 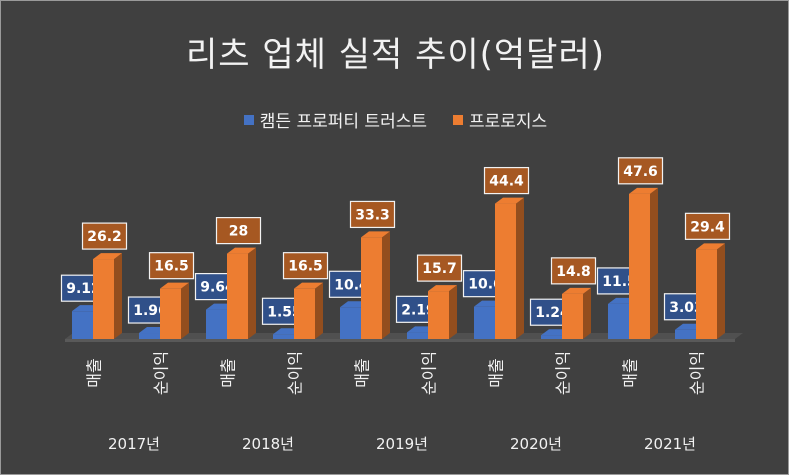 I want to click on data-label: 26.2, so click(x=104, y=237).